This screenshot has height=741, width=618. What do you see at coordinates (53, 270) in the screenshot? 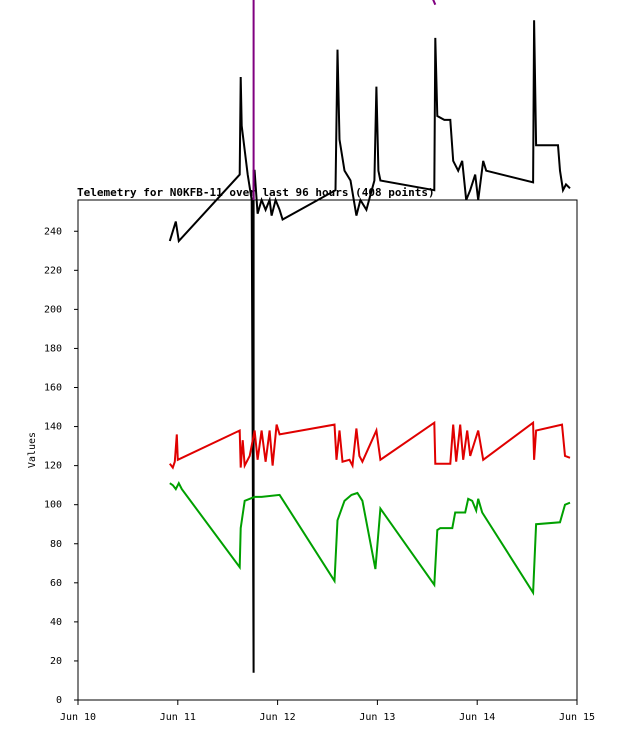
I see `y-tick-label: 220` at bounding box center [53, 270].